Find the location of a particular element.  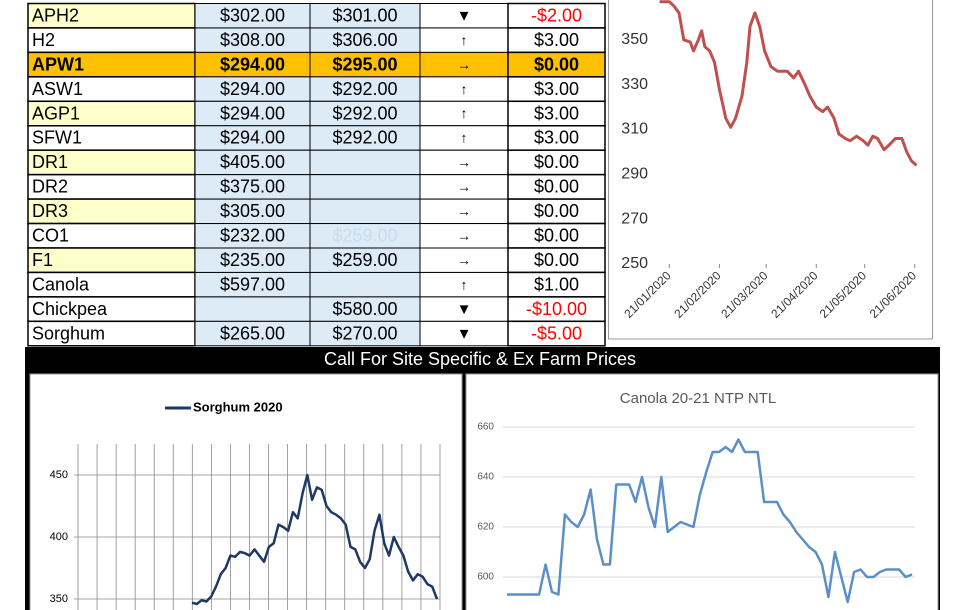

cell-text: $375.00 is located at coordinates (252, 187).